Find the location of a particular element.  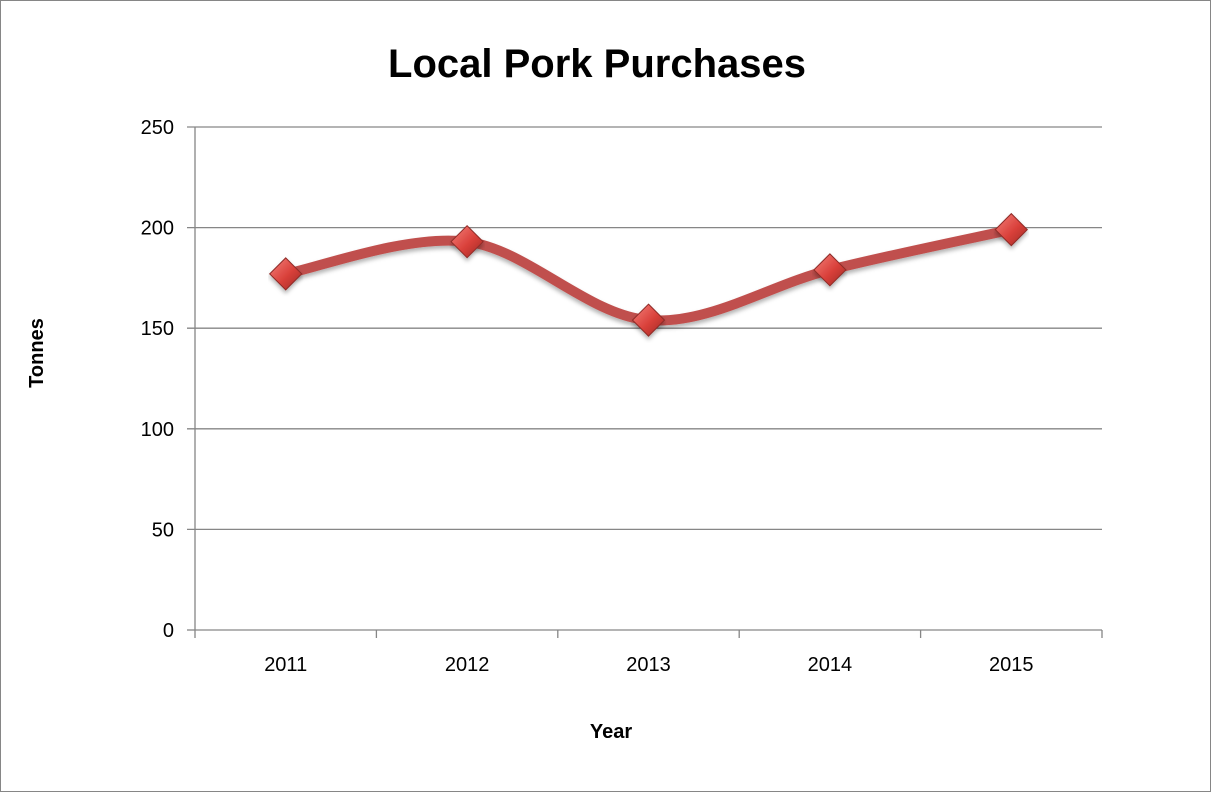

x-tick-label: 2012 is located at coordinates (467, 665).